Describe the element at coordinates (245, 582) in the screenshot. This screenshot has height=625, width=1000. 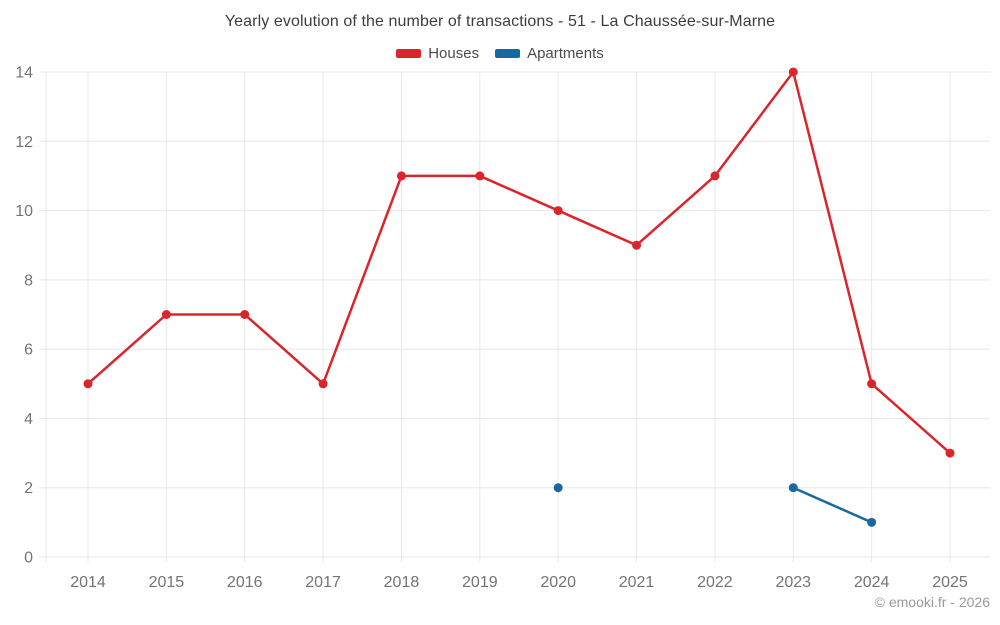
I see `x-axis-tick-label: 2016` at that location.